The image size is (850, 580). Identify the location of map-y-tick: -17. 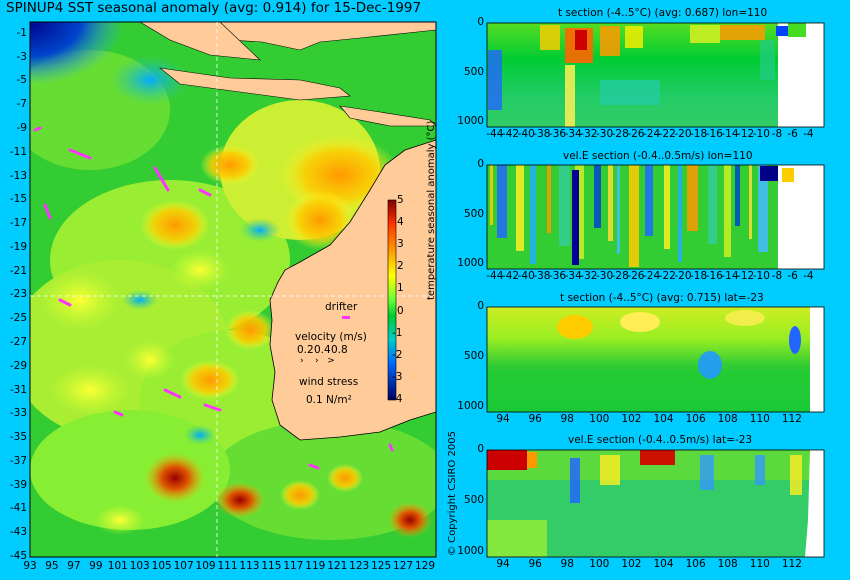
(18, 223).